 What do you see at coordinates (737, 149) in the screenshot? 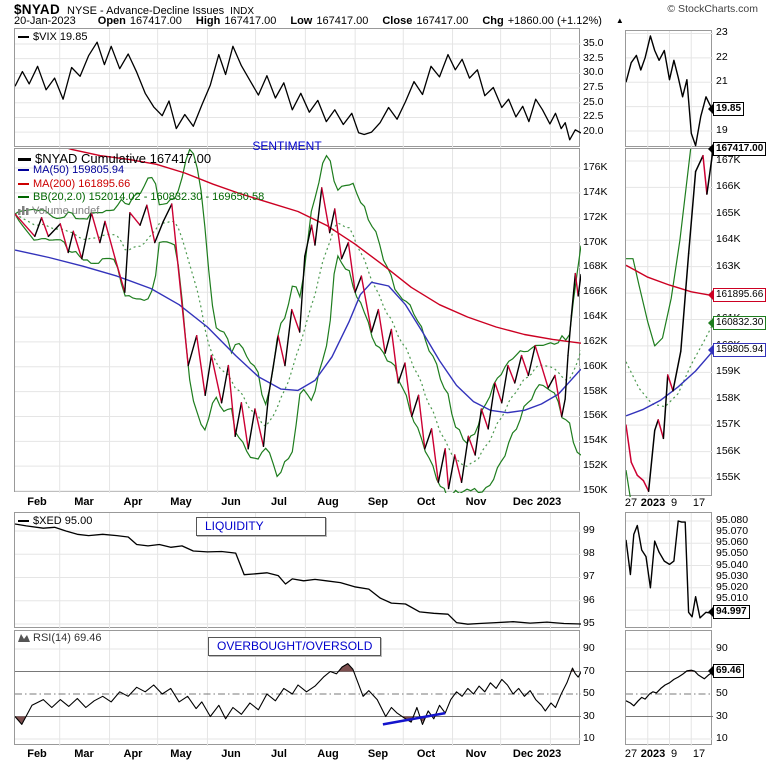
I see `value-callout: 167417.00` at bounding box center [737, 149].